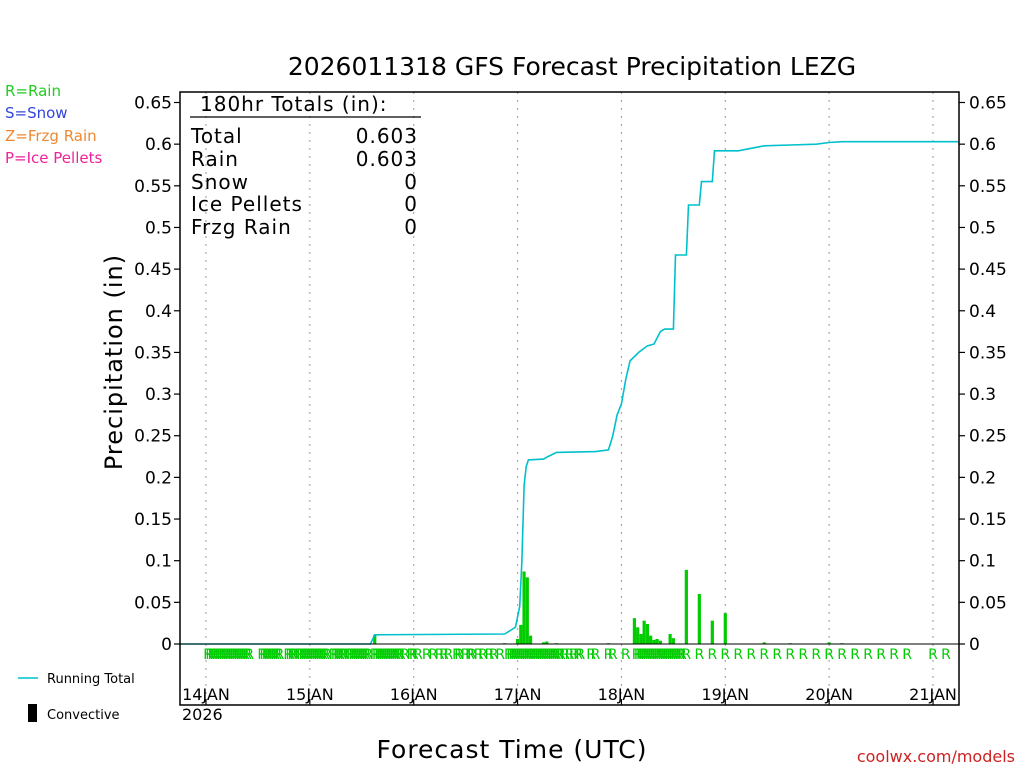 This screenshot has width=1024, height=768. I want to click on precip-type-marker-70: R, so click(390, 655).